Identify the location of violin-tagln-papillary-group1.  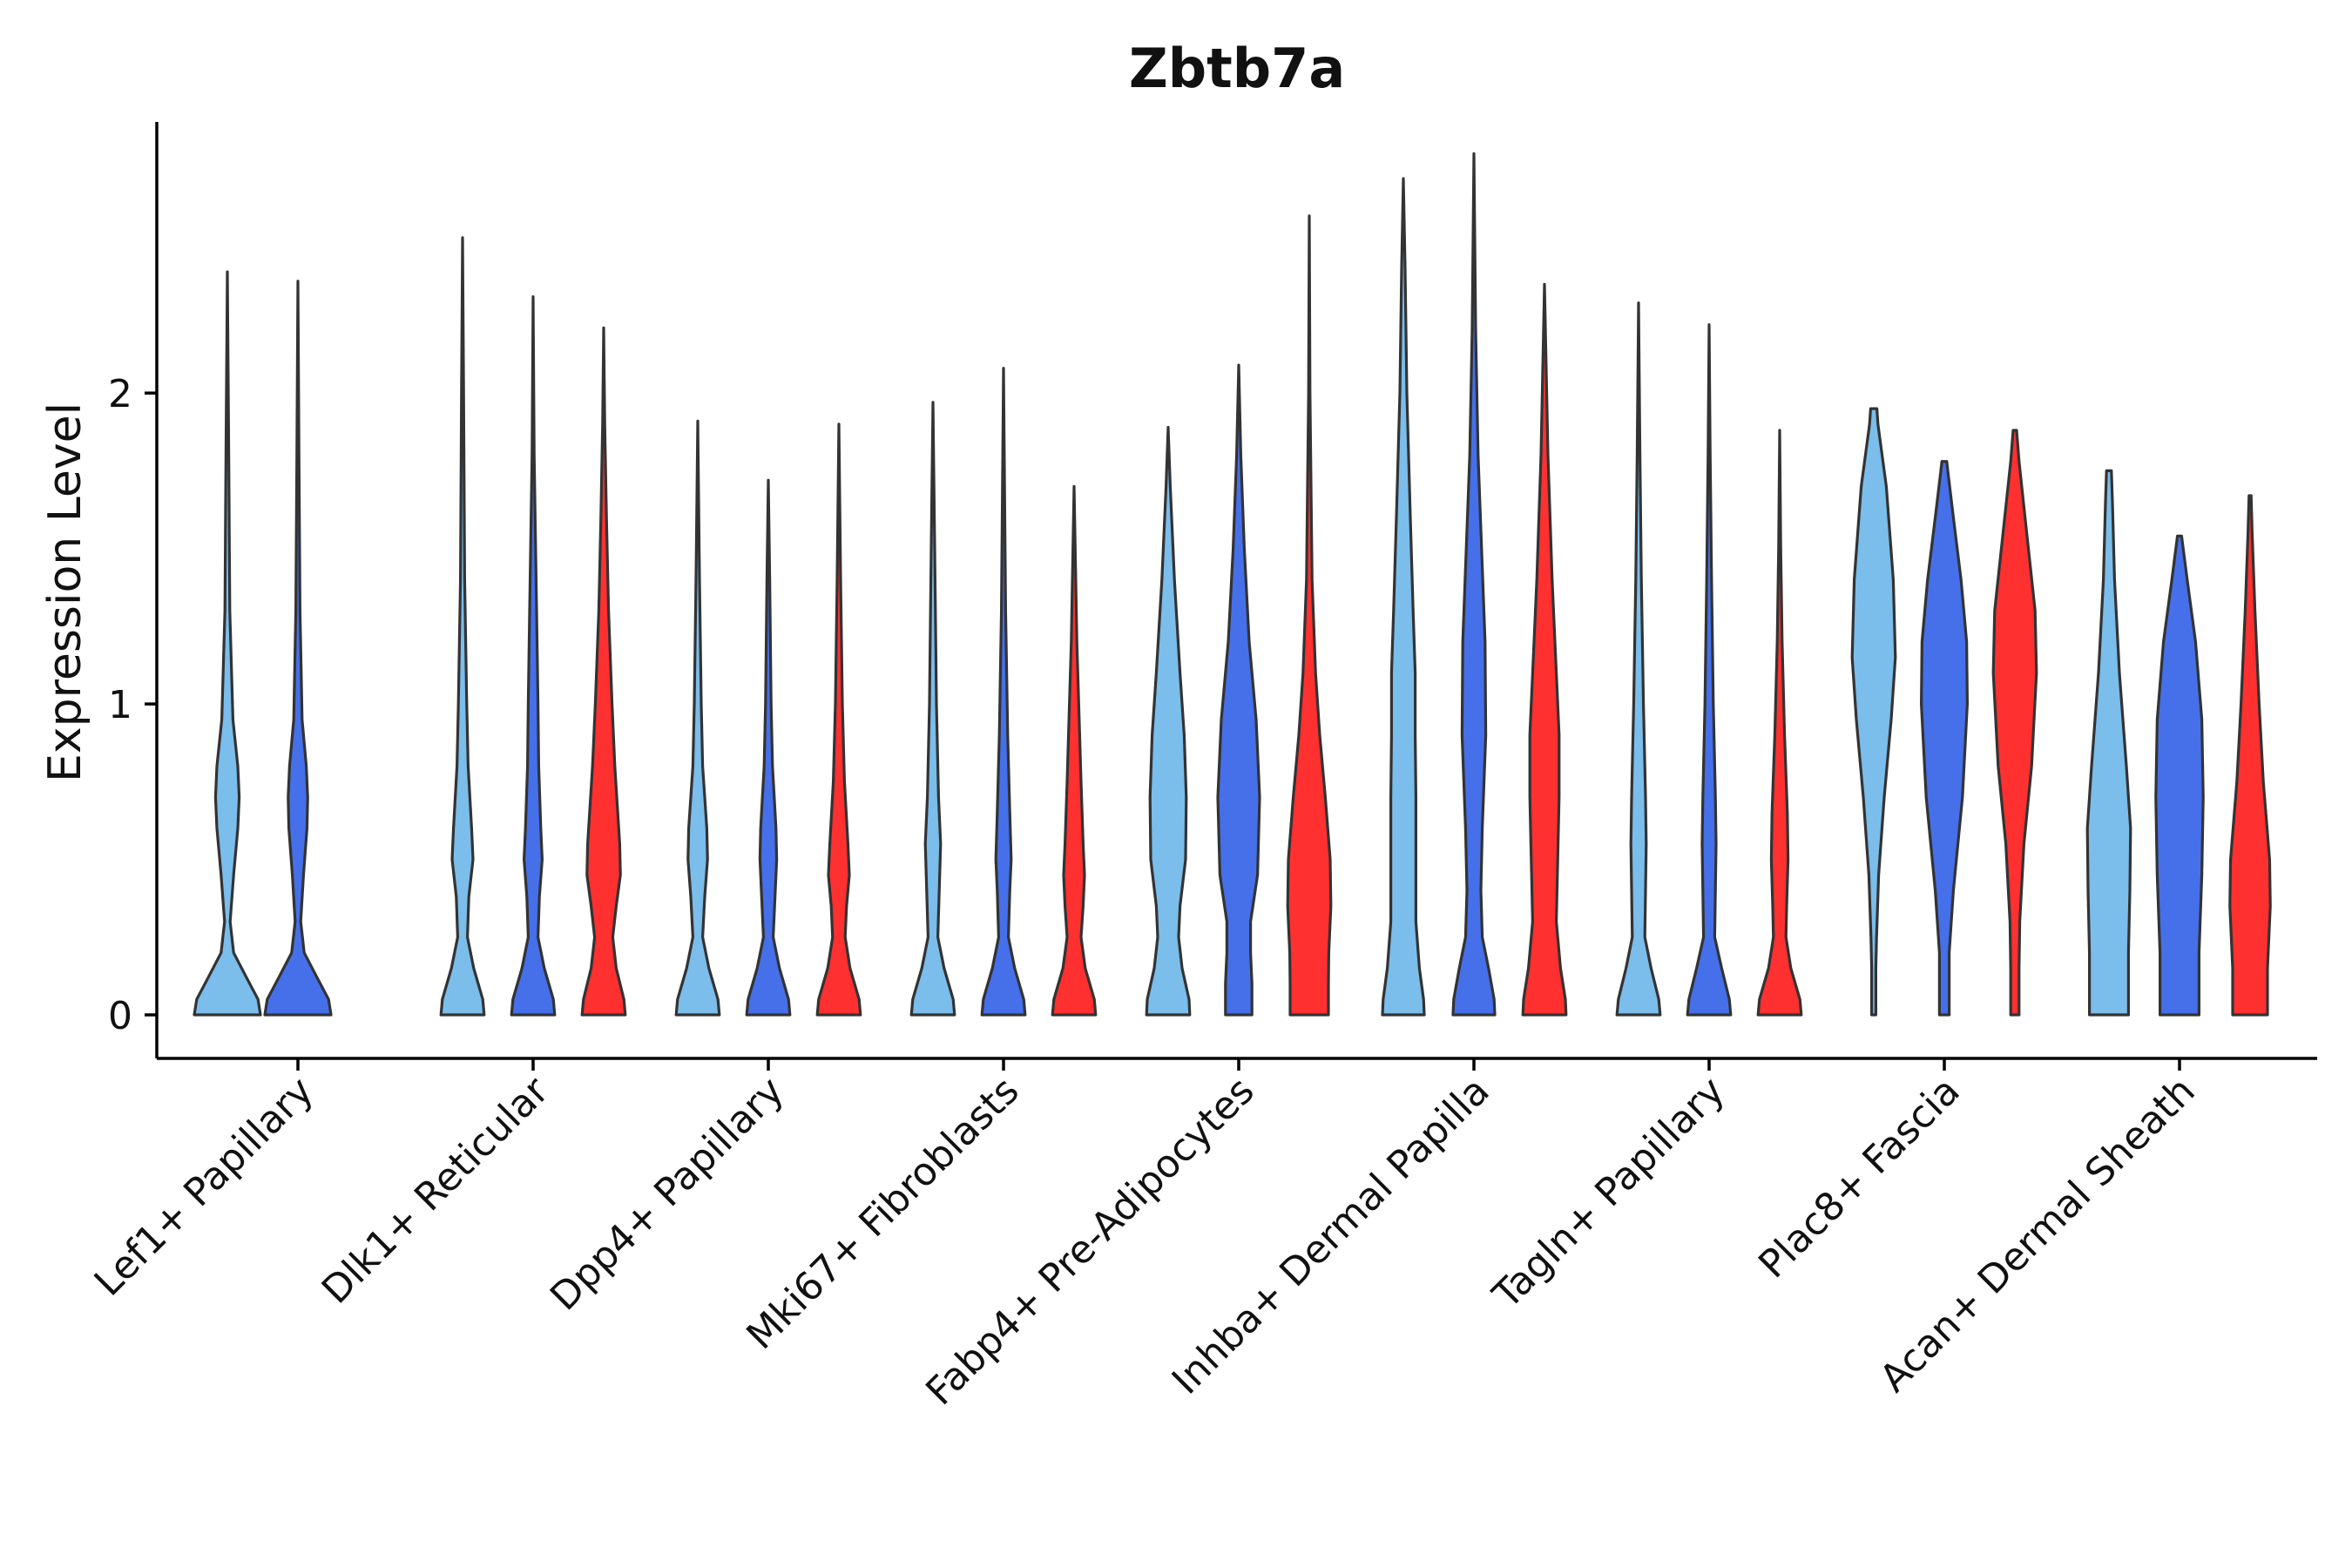
(1638, 659).